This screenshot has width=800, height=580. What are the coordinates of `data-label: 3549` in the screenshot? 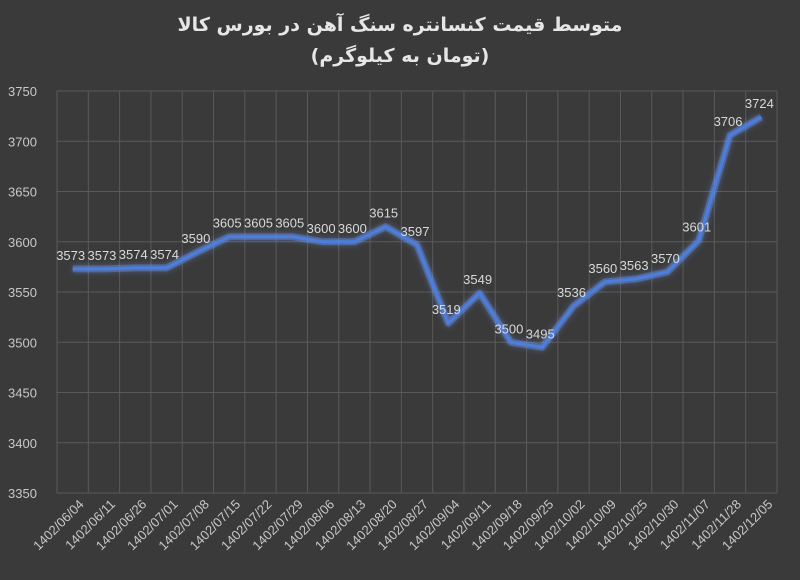 It's located at (477, 279).